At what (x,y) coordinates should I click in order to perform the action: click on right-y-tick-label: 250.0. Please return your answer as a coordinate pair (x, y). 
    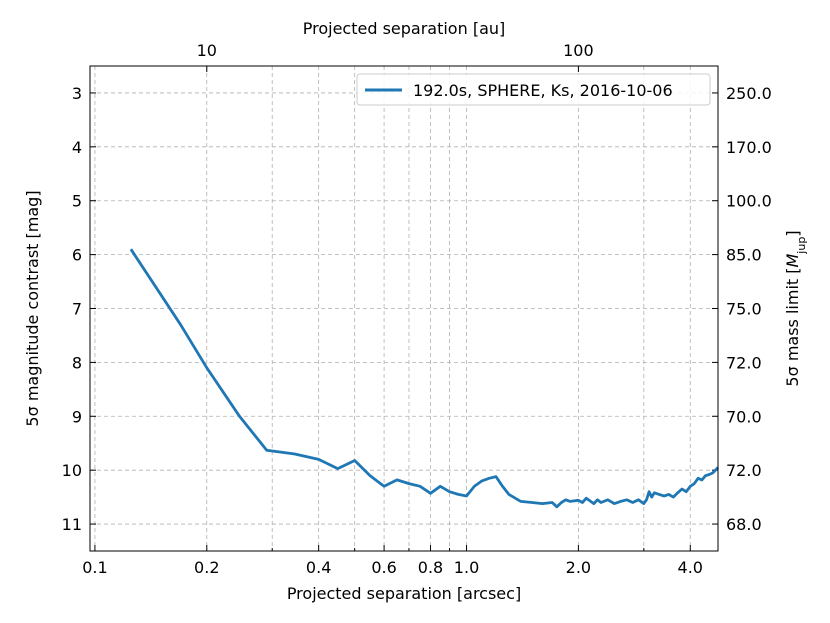
    Looking at the image, I should click on (749, 93).